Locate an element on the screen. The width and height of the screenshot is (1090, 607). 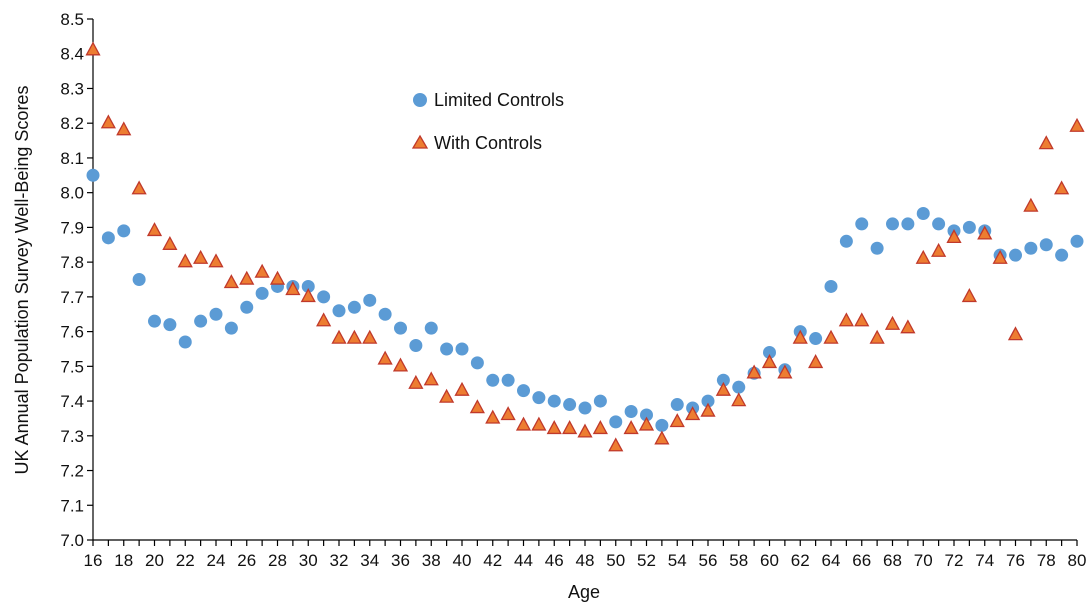
y-tick-label: 7.0 is located at coordinates (72, 540).